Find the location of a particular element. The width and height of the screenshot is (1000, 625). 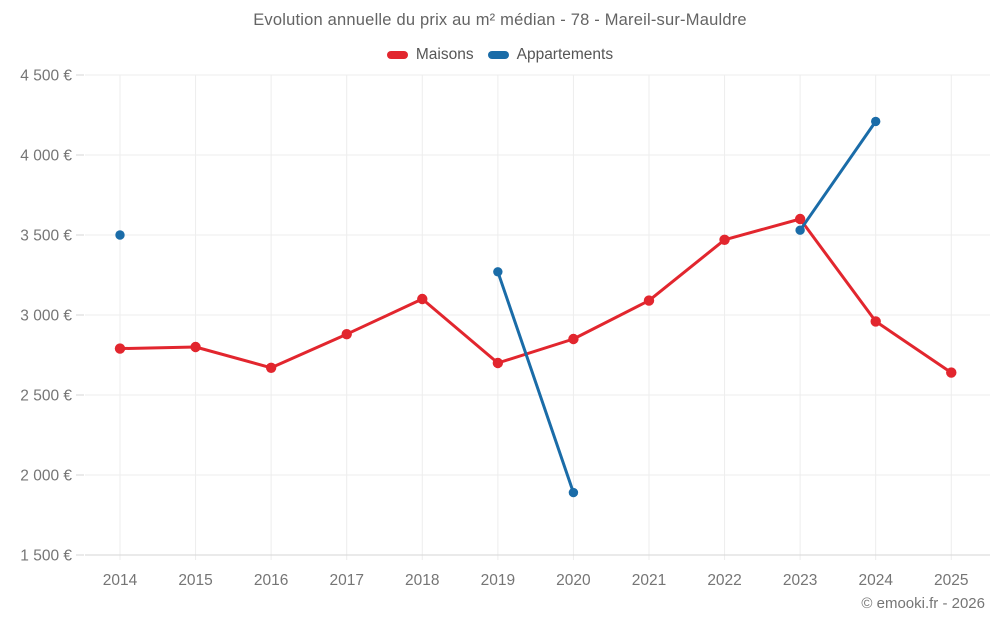

maisons-swatch-icon is located at coordinates (397, 55).